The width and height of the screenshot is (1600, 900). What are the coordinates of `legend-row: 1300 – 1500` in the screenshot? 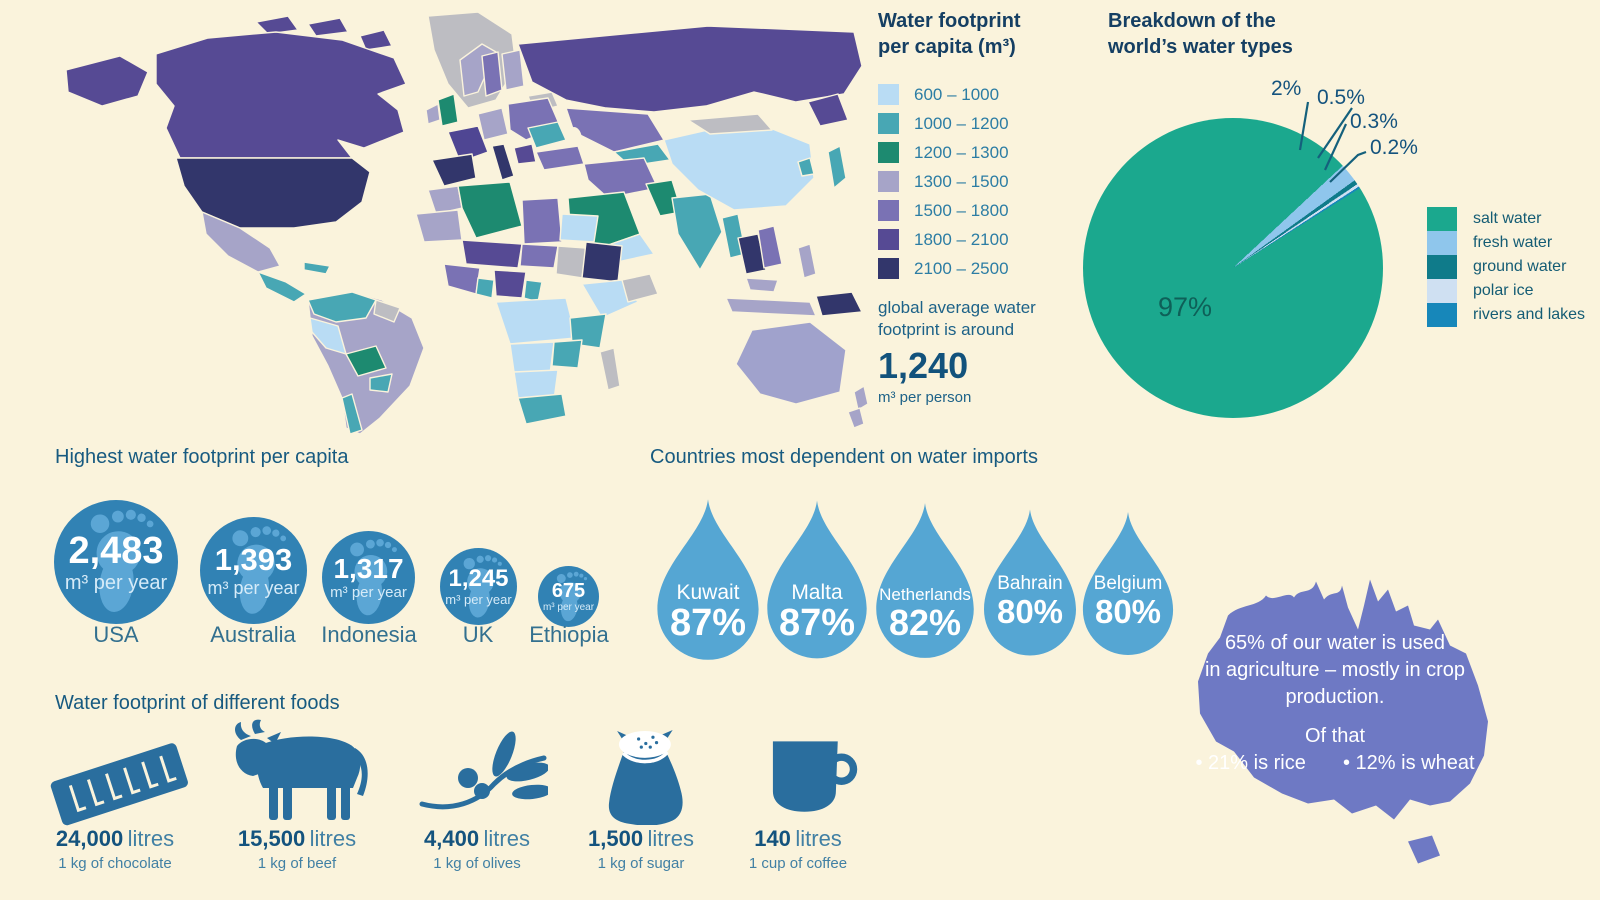 It's located at (998, 181).